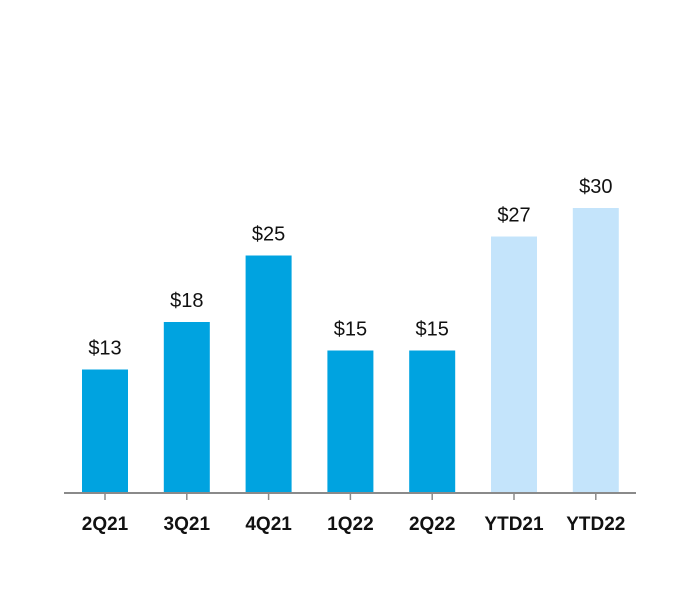 The height and width of the screenshot is (600, 700). Describe the element at coordinates (595, 350) in the screenshot. I see `bar-ytd22` at that location.